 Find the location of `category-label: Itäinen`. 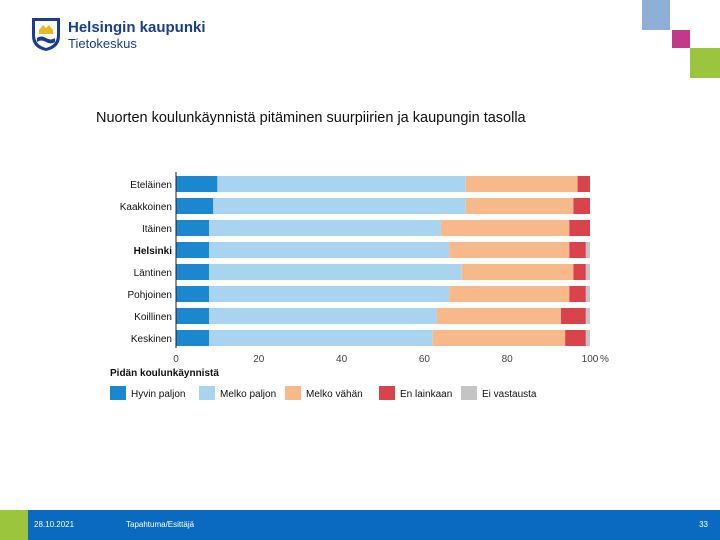

category-label: Itäinen is located at coordinates (157, 229).